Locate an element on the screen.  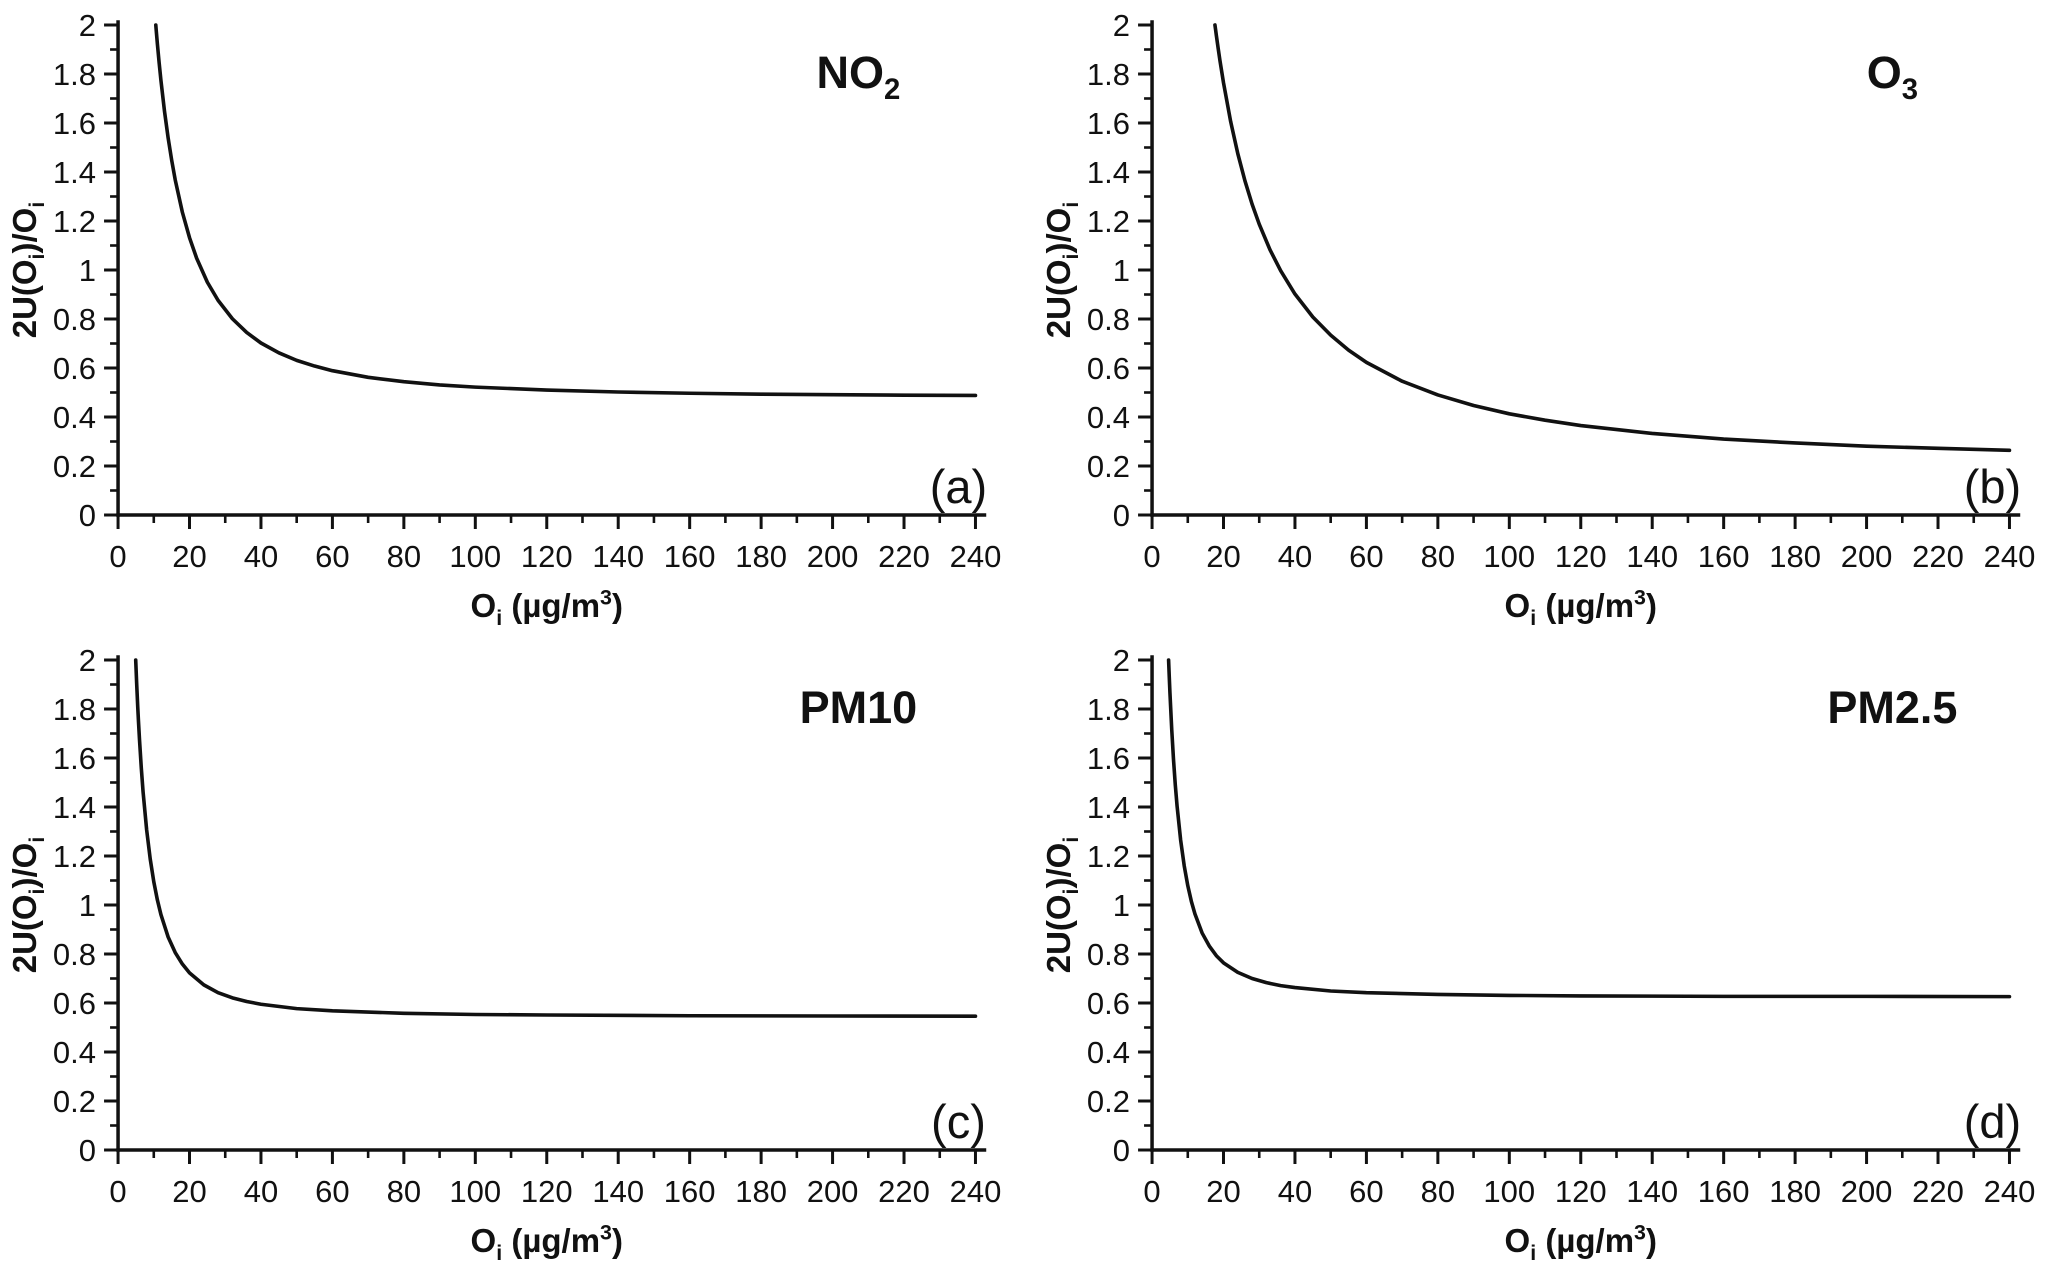
x-tick-label: 40 is located at coordinates (1294, 556).